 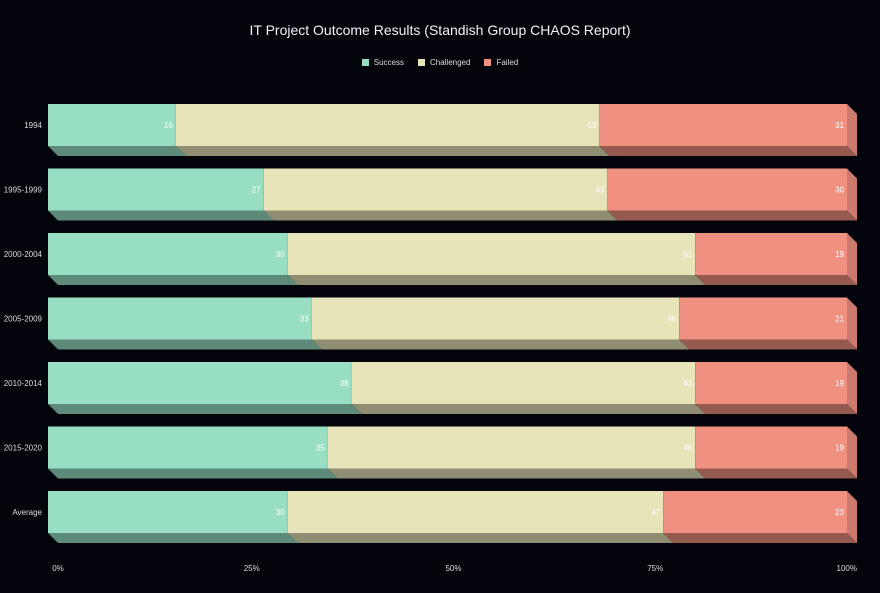 I want to click on value-label-success-2005-2009: 33, so click(x=304, y=319).